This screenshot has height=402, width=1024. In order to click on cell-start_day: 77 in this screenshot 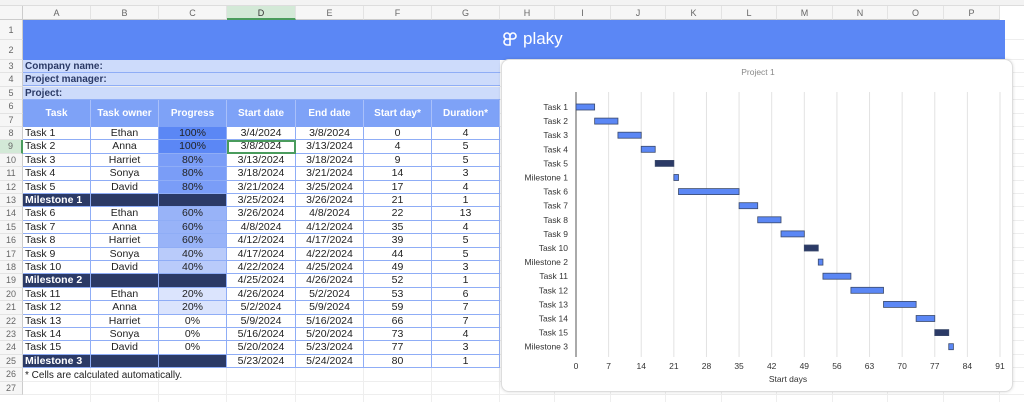, I will do `click(398, 348)`.